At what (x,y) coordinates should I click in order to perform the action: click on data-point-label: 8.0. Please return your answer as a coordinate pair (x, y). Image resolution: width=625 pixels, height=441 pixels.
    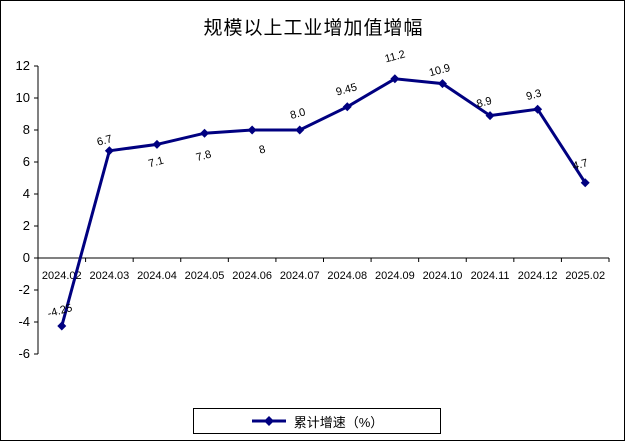
    Looking at the image, I should click on (298, 114).